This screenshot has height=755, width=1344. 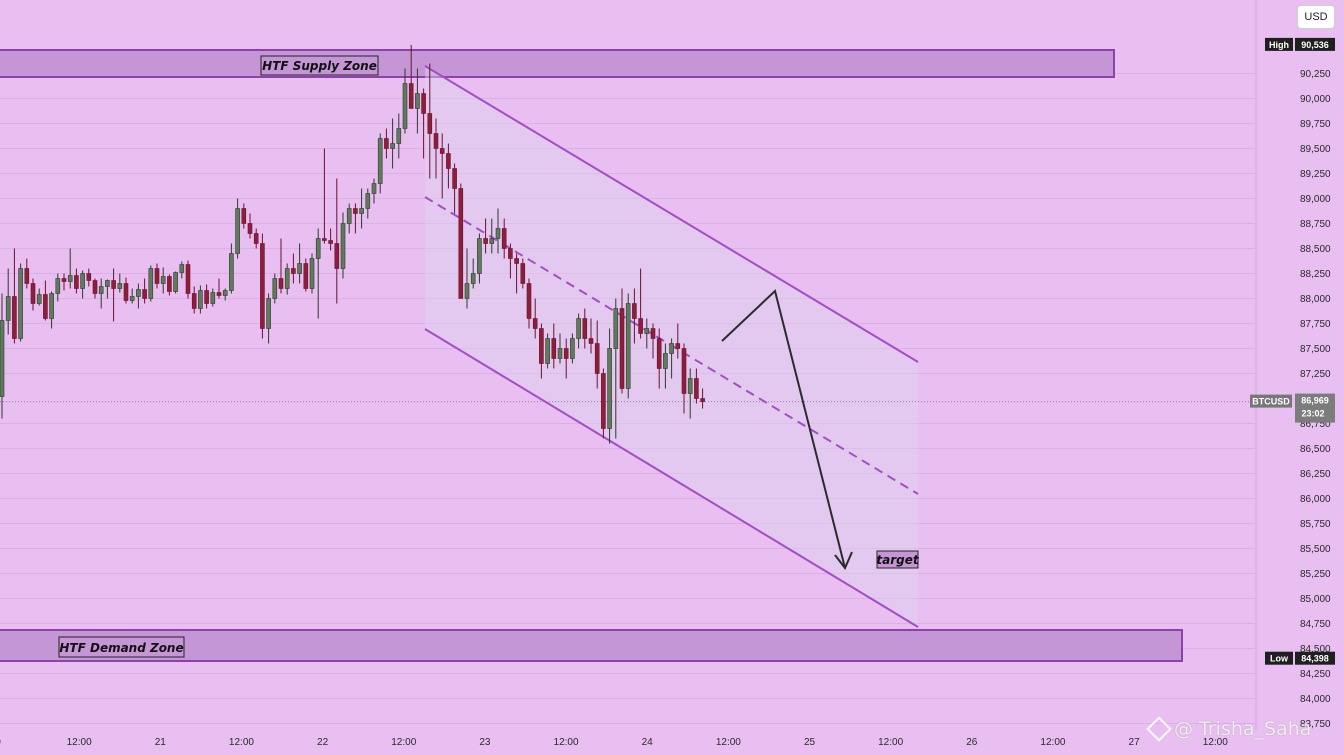 What do you see at coordinates (1271, 402) in the screenshot?
I see `symbol-tag-label: BTCUSD` at bounding box center [1271, 402].